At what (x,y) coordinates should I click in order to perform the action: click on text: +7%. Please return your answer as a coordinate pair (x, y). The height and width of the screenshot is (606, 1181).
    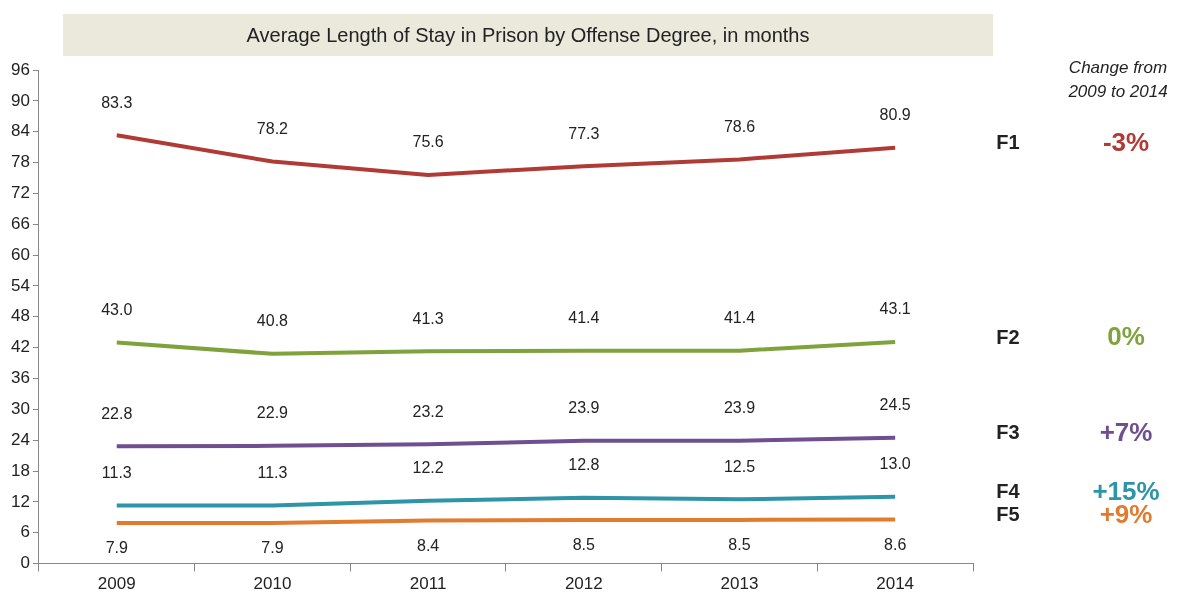
    Looking at the image, I should click on (1126, 431).